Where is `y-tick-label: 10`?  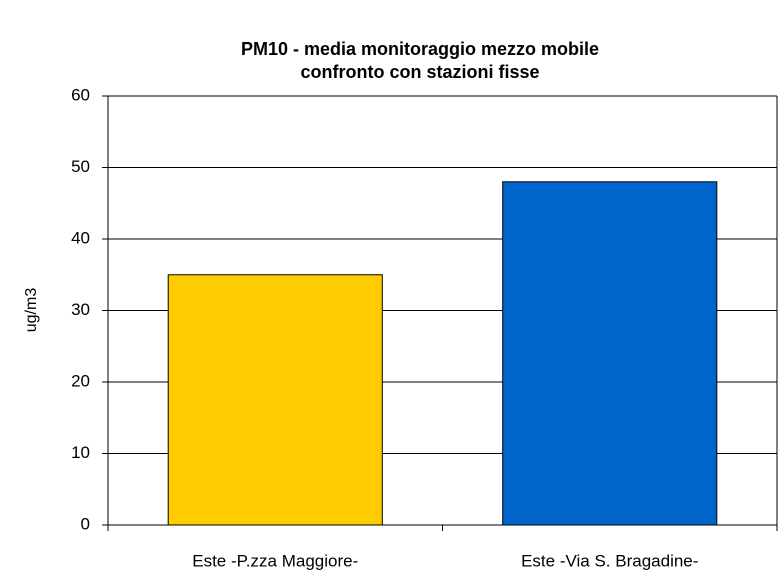
y-tick-label: 10 is located at coordinates (80, 452).